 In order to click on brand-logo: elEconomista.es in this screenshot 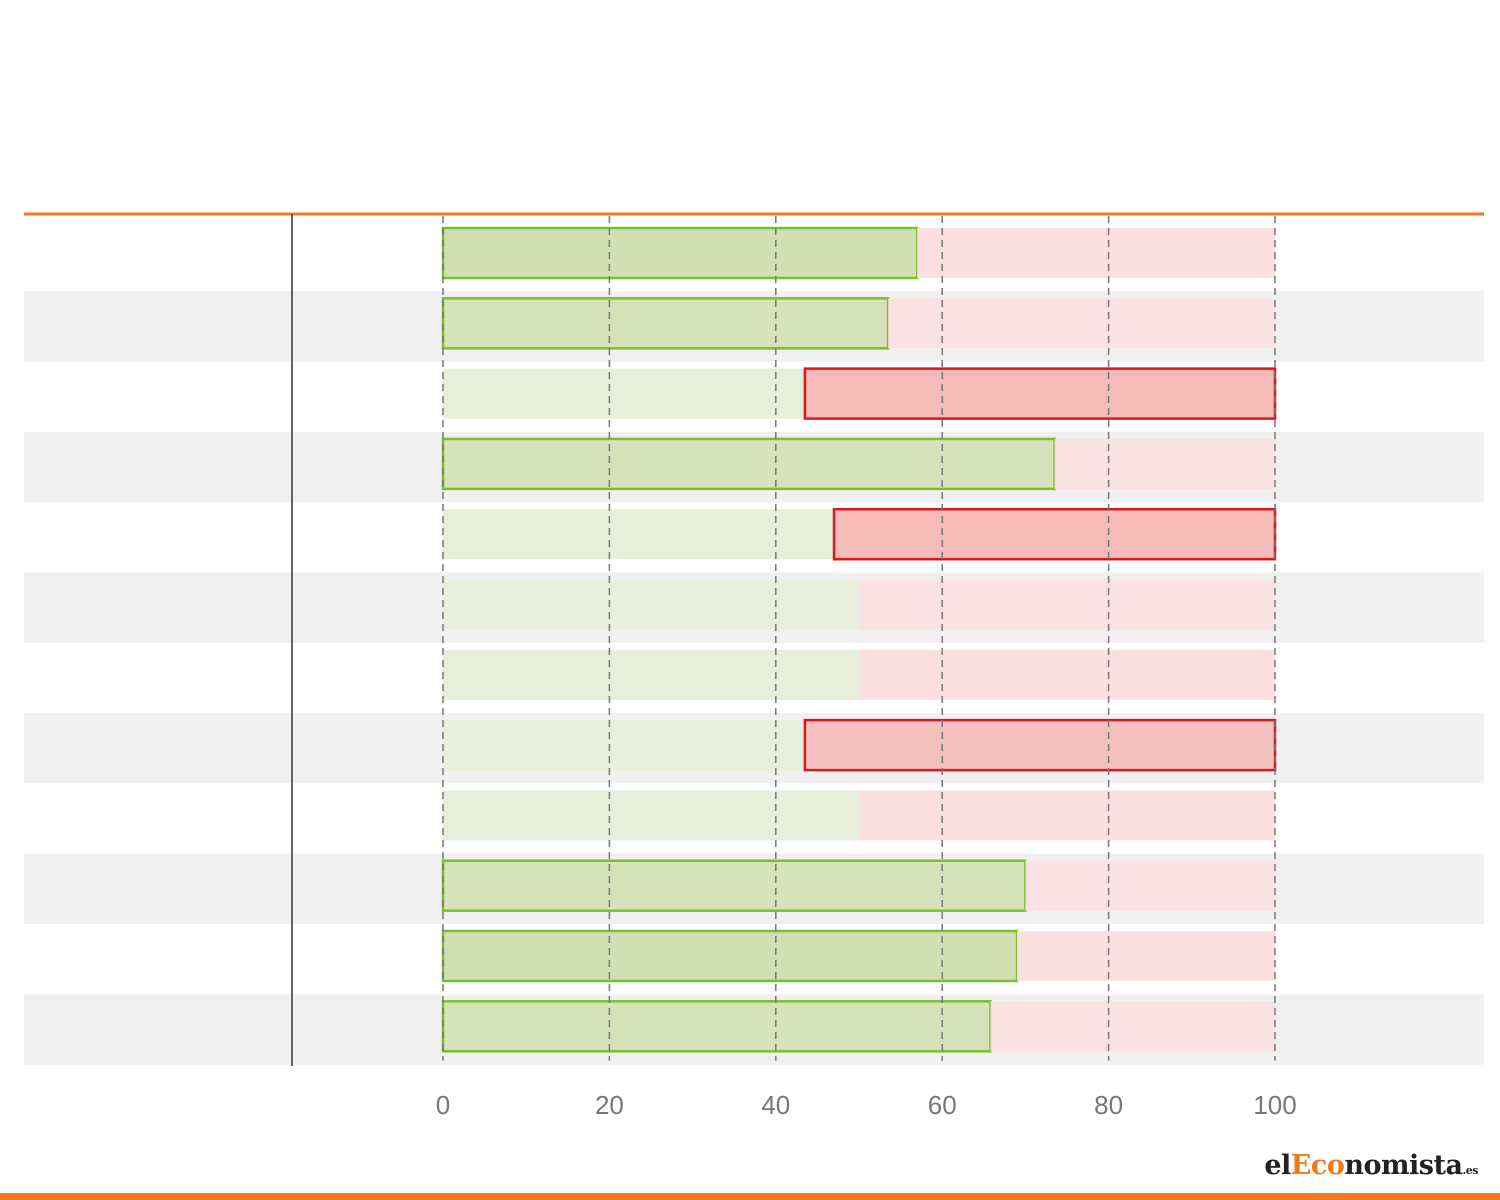, I will do `click(1371, 1165)`.